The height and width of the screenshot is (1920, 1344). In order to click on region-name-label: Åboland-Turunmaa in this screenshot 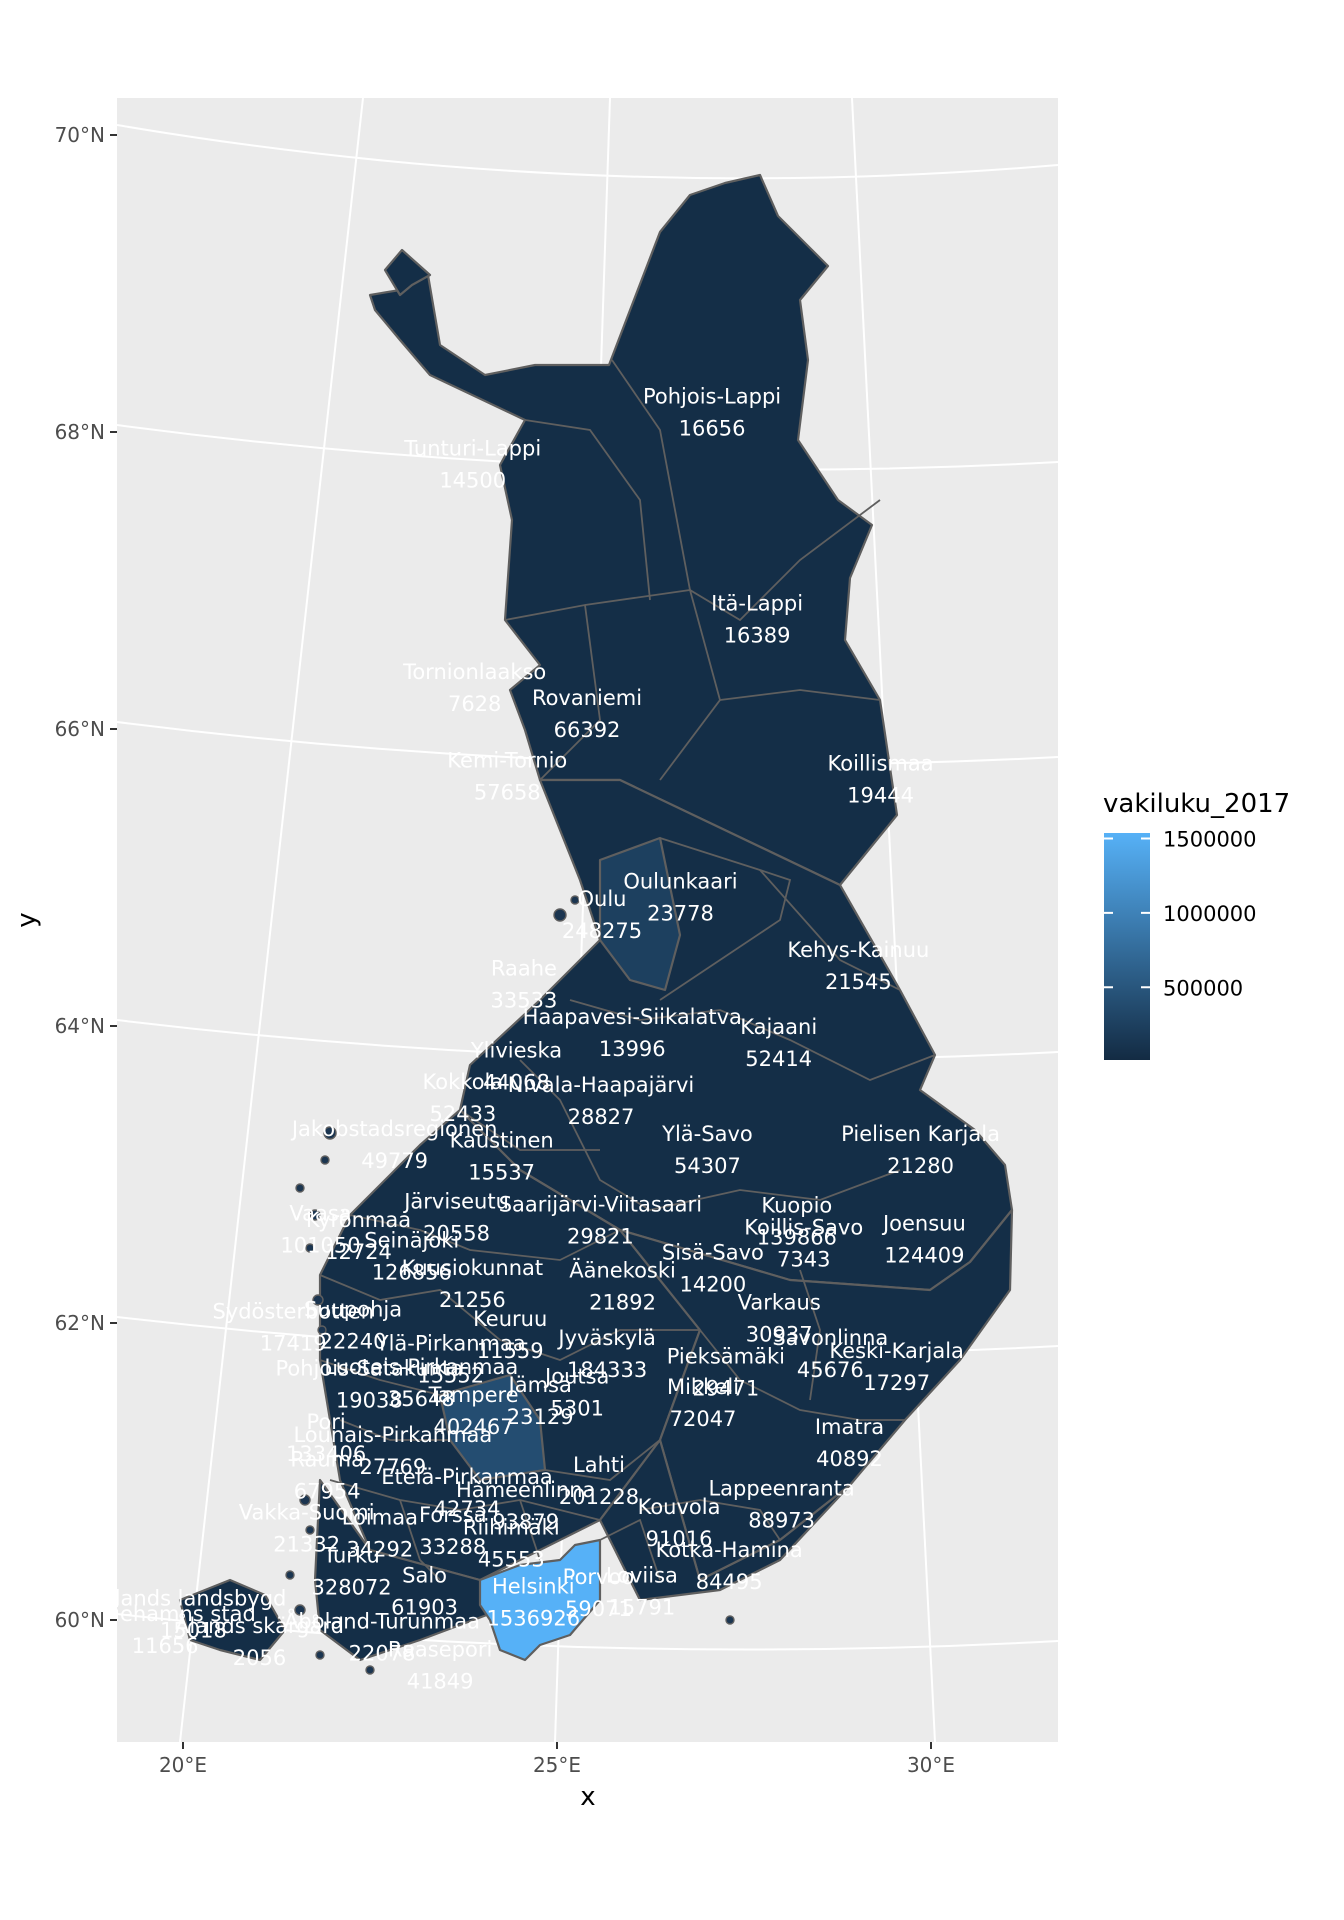, I will do `click(382, 1621)`.